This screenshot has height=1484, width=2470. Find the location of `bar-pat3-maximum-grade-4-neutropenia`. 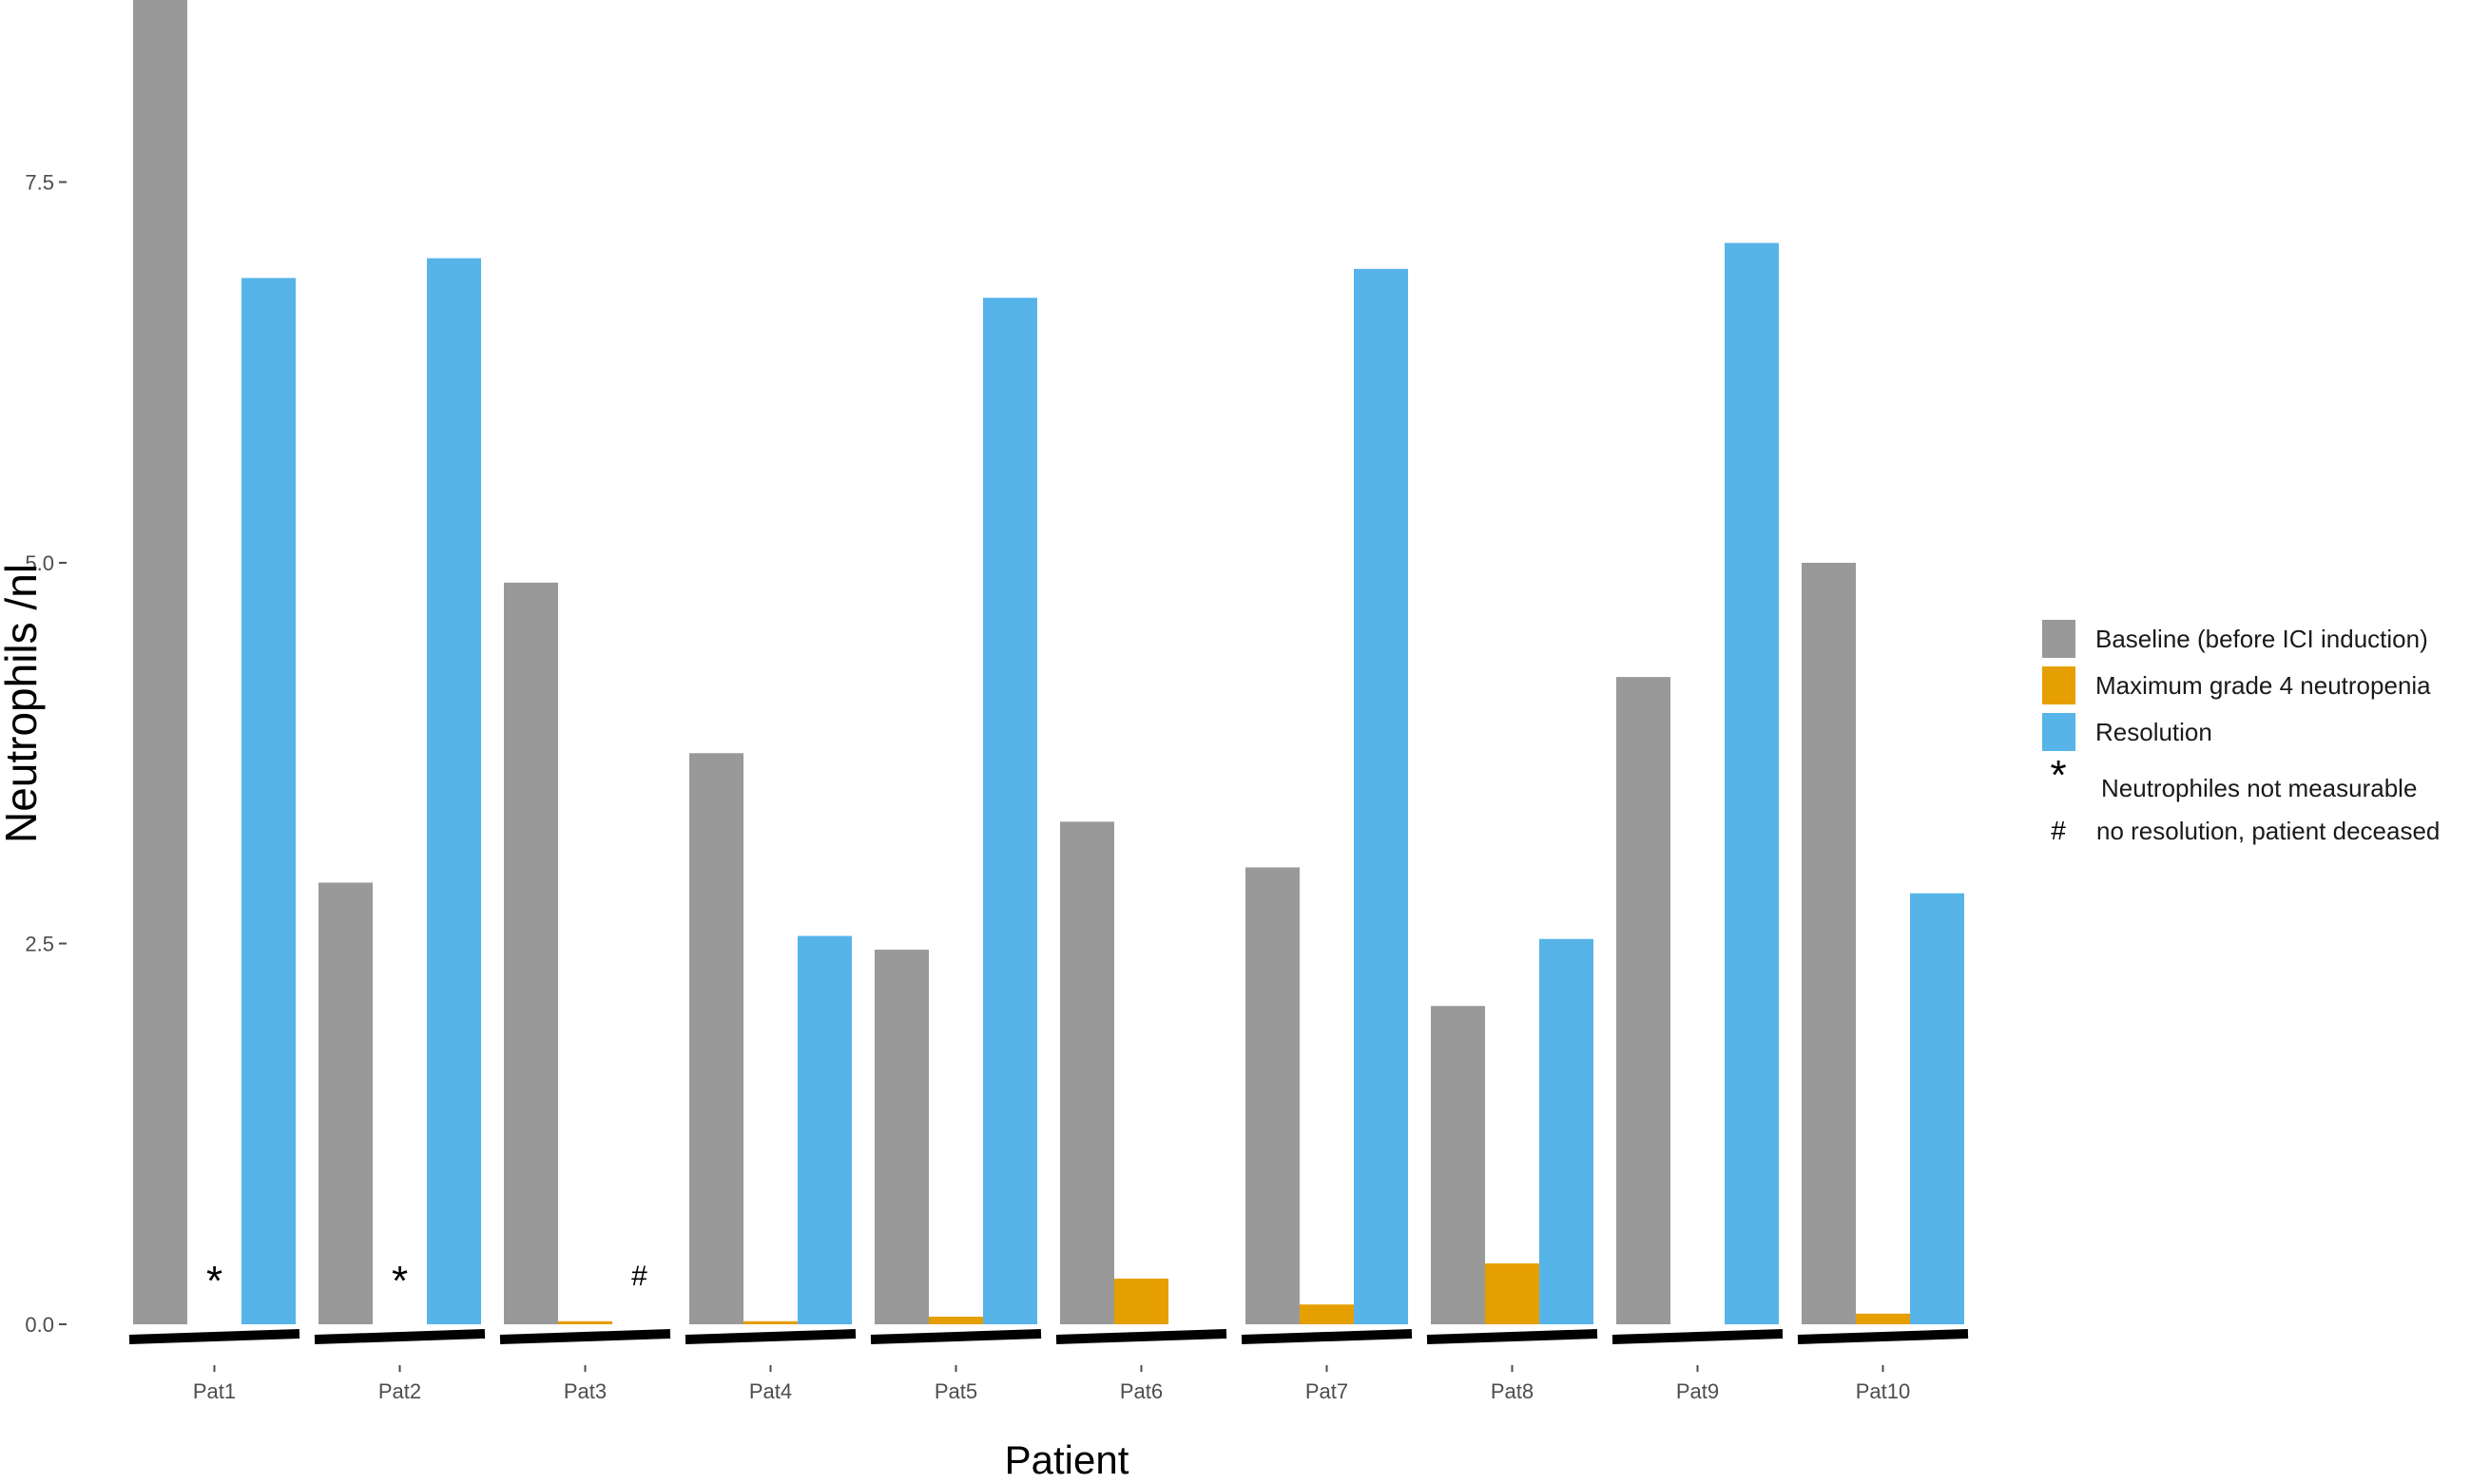

bar-pat3-maximum-grade-4-neutropenia is located at coordinates (585, 1322).